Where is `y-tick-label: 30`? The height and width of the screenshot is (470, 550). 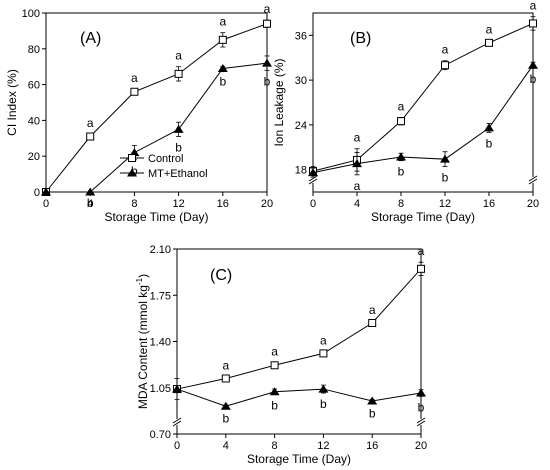 y-tick-label: 30 is located at coordinates (301, 81).